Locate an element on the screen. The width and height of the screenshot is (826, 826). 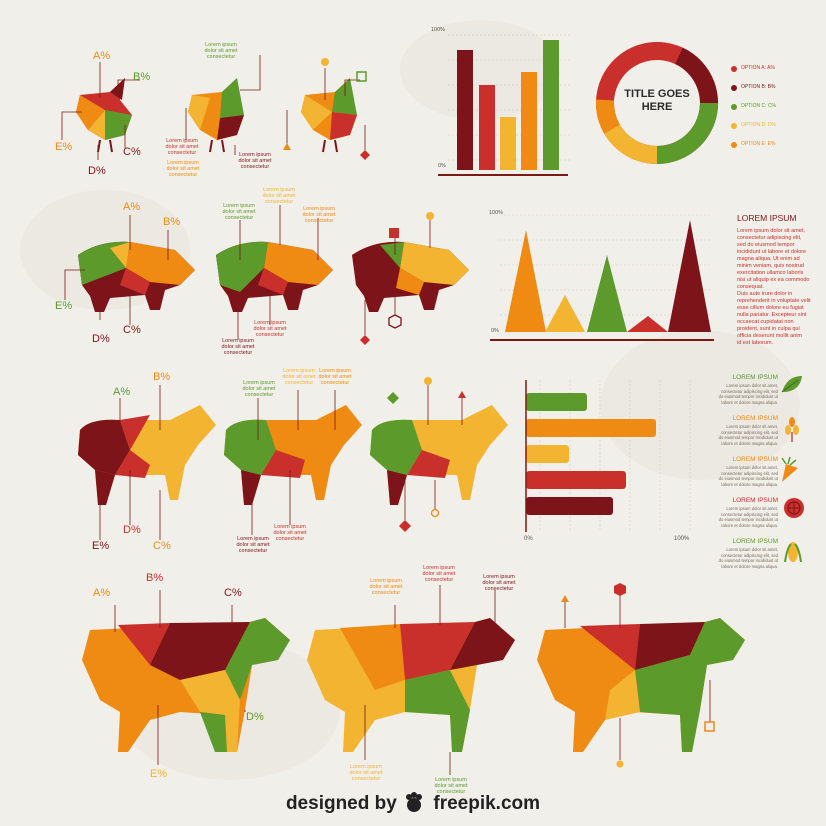
label-e-percent: E% is located at coordinates (64, 147).